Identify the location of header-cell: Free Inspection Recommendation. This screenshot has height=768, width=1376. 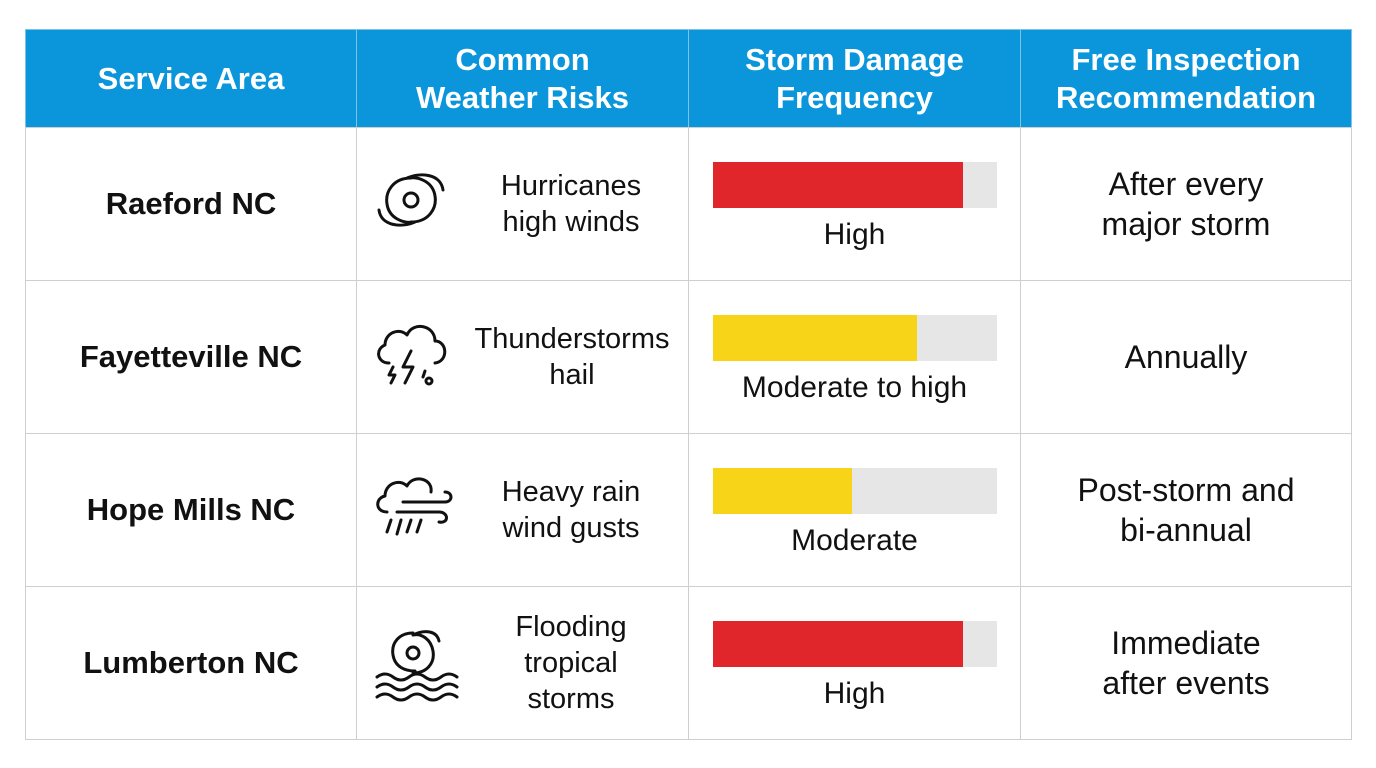
(1186, 78).